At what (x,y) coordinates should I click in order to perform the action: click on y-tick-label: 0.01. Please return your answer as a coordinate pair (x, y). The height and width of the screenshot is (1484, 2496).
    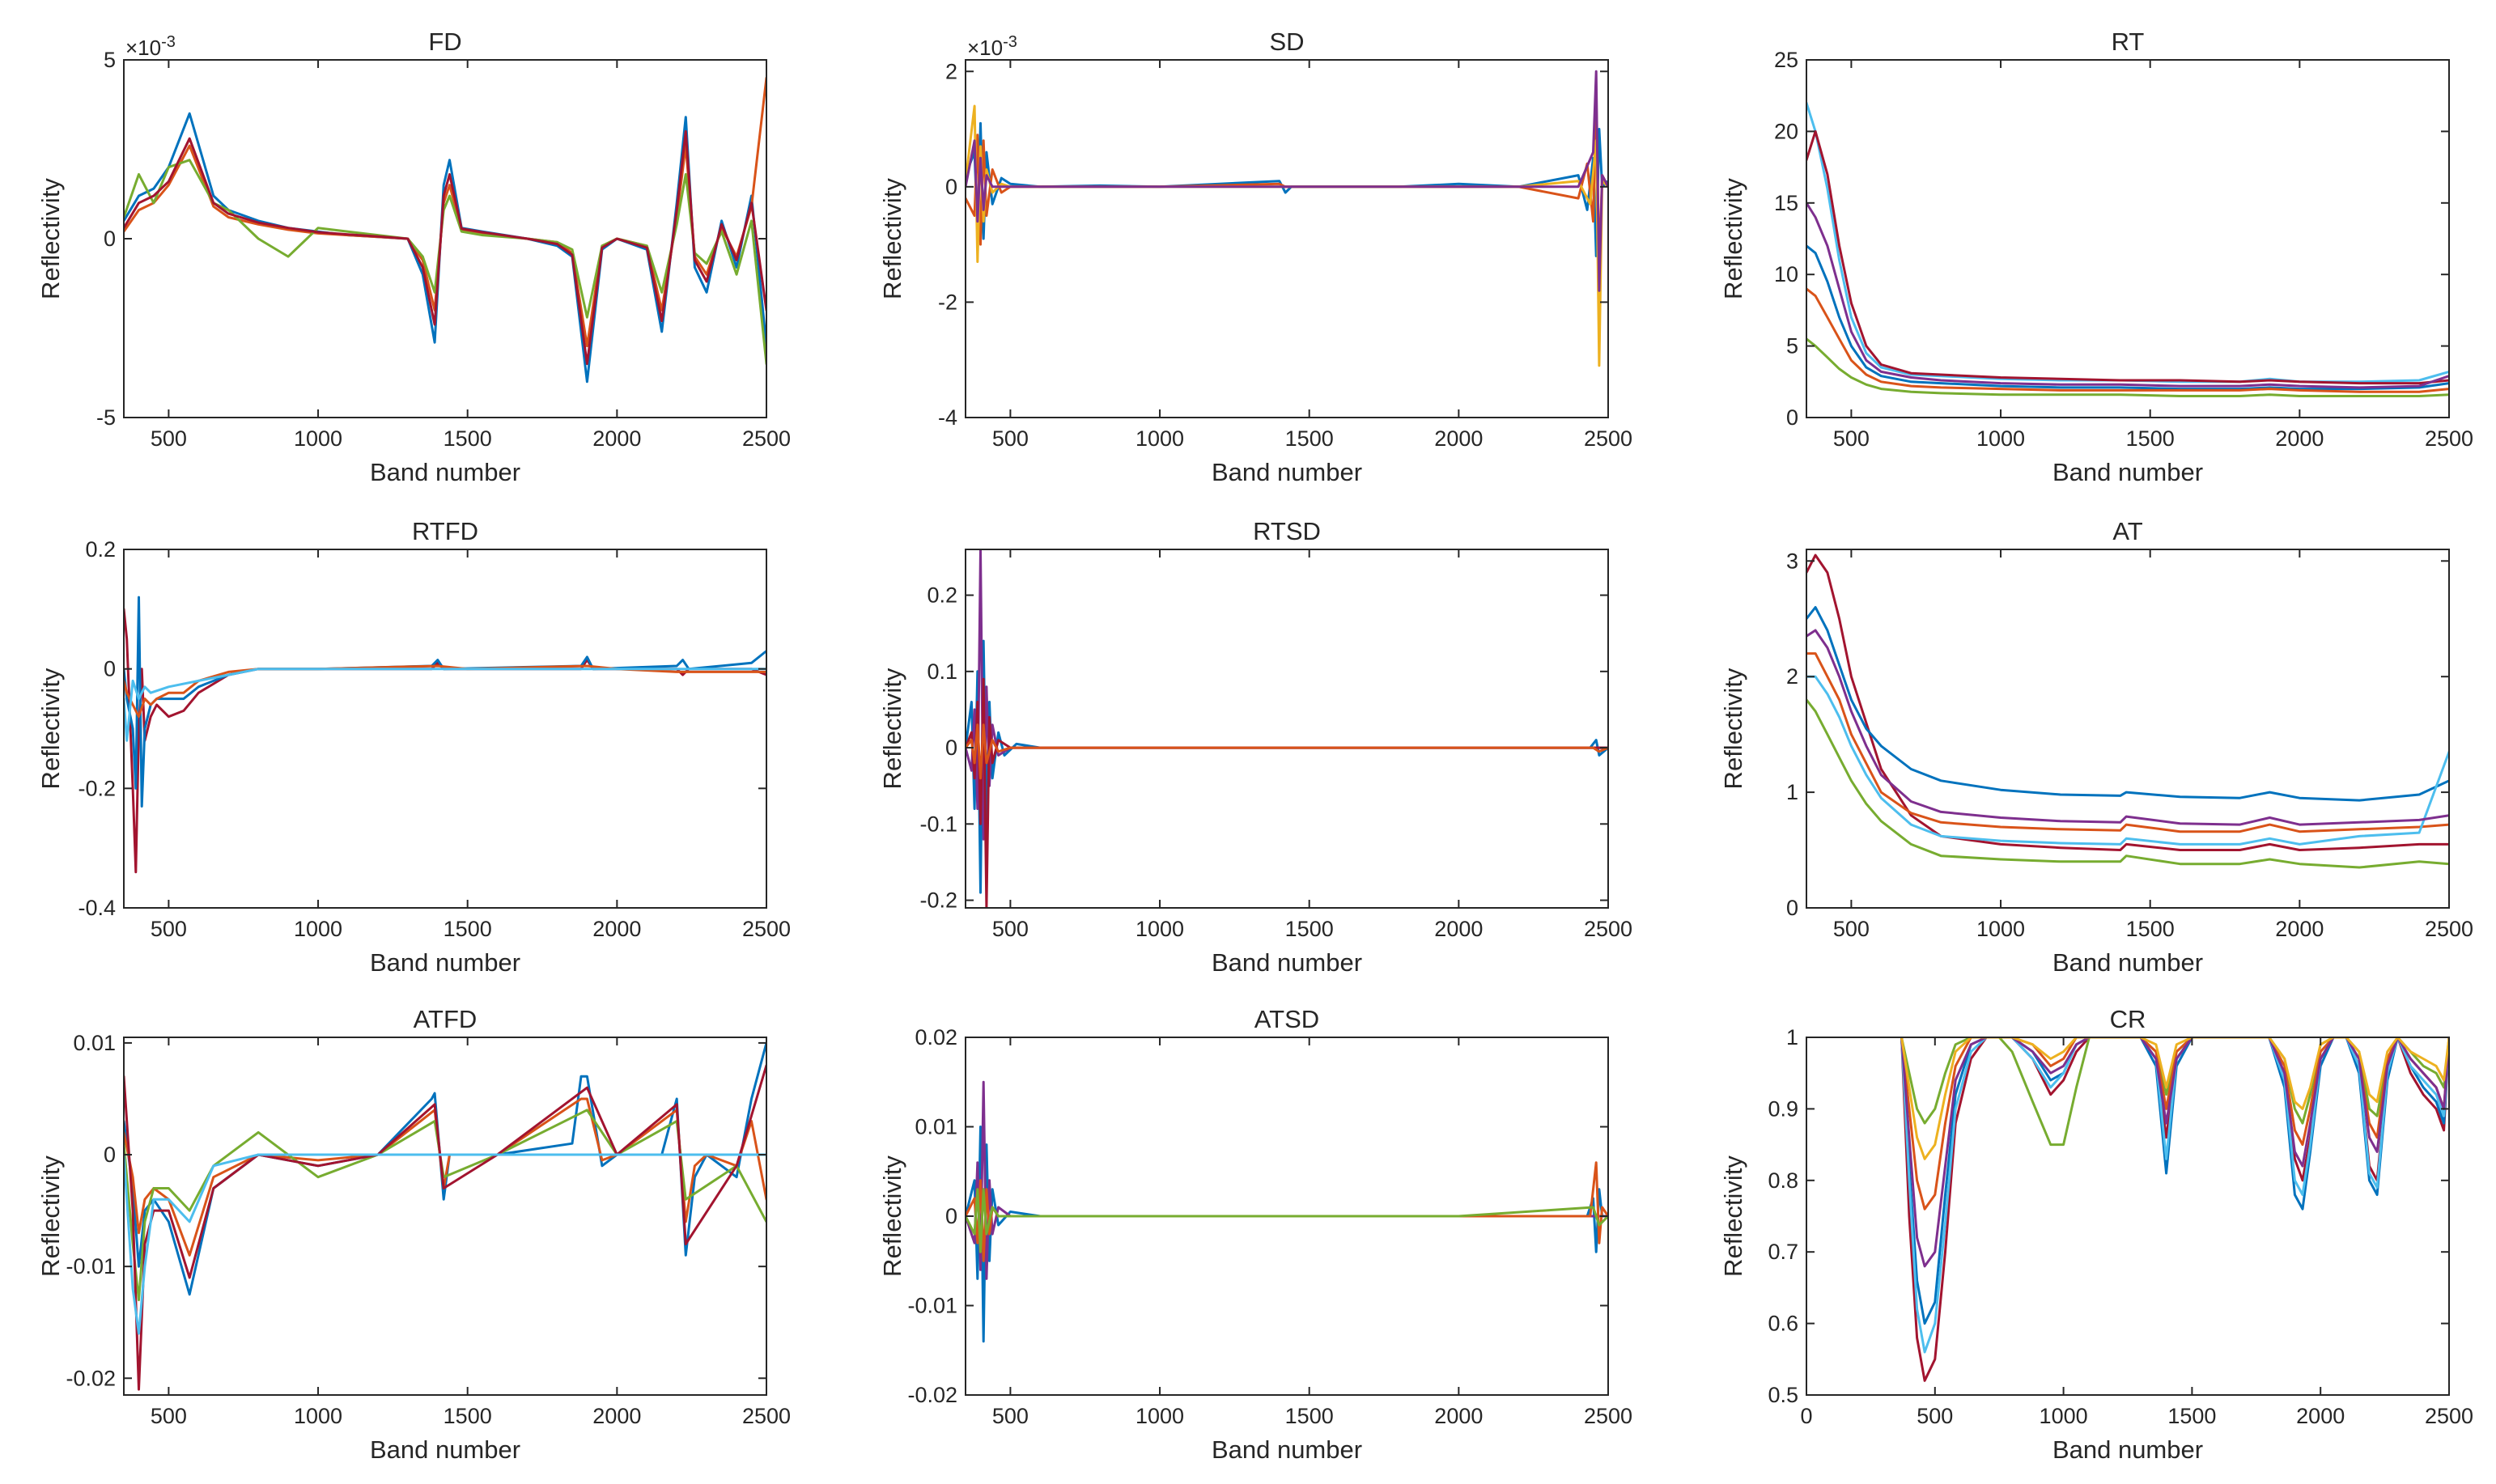
    Looking at the image, I should click on (936, 1127).